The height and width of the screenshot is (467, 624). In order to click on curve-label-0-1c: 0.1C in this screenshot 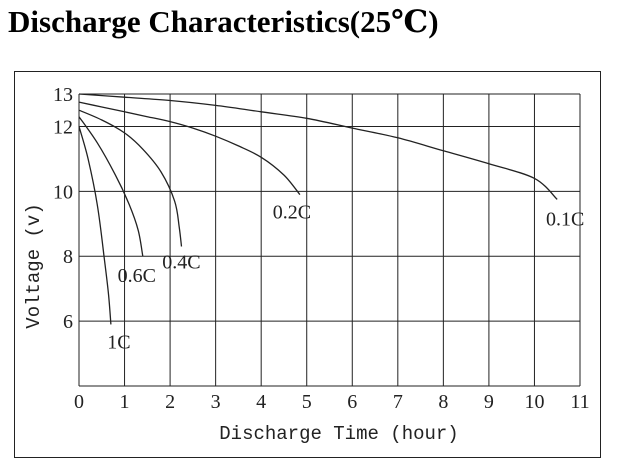, I will do `click(565, 219)`.